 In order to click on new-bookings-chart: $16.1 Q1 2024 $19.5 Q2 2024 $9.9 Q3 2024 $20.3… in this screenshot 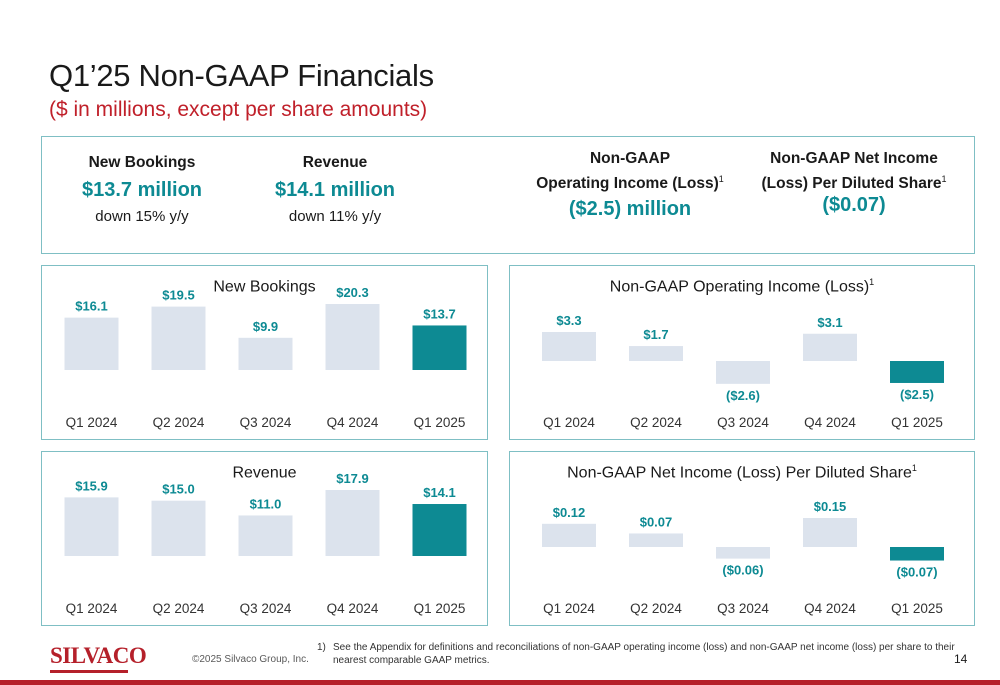, I will do `click(265, 357)`.